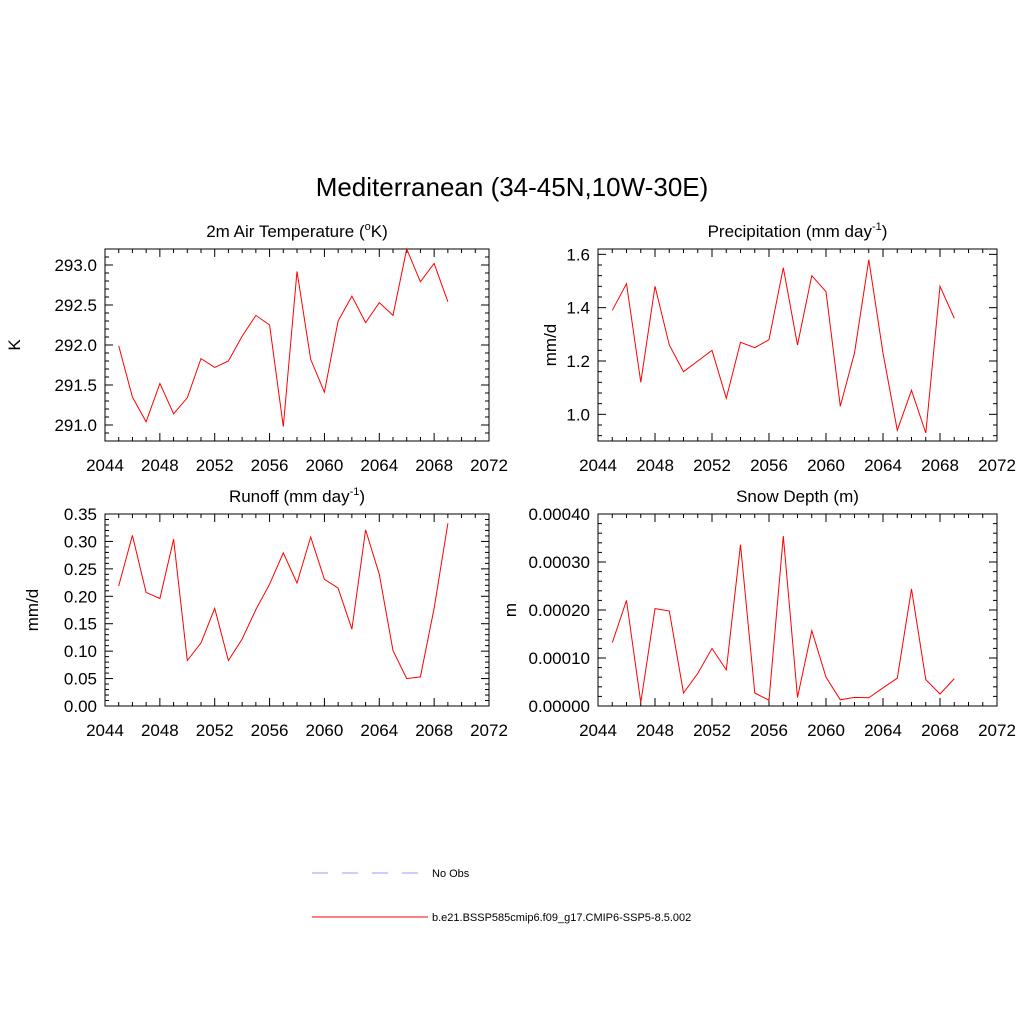 The width and height of the screenshot is (1024, 1029). Describe the element at coordinates (80, 596) in the screenshot. I see `runoff-ytick-label: 0.20` at that location.